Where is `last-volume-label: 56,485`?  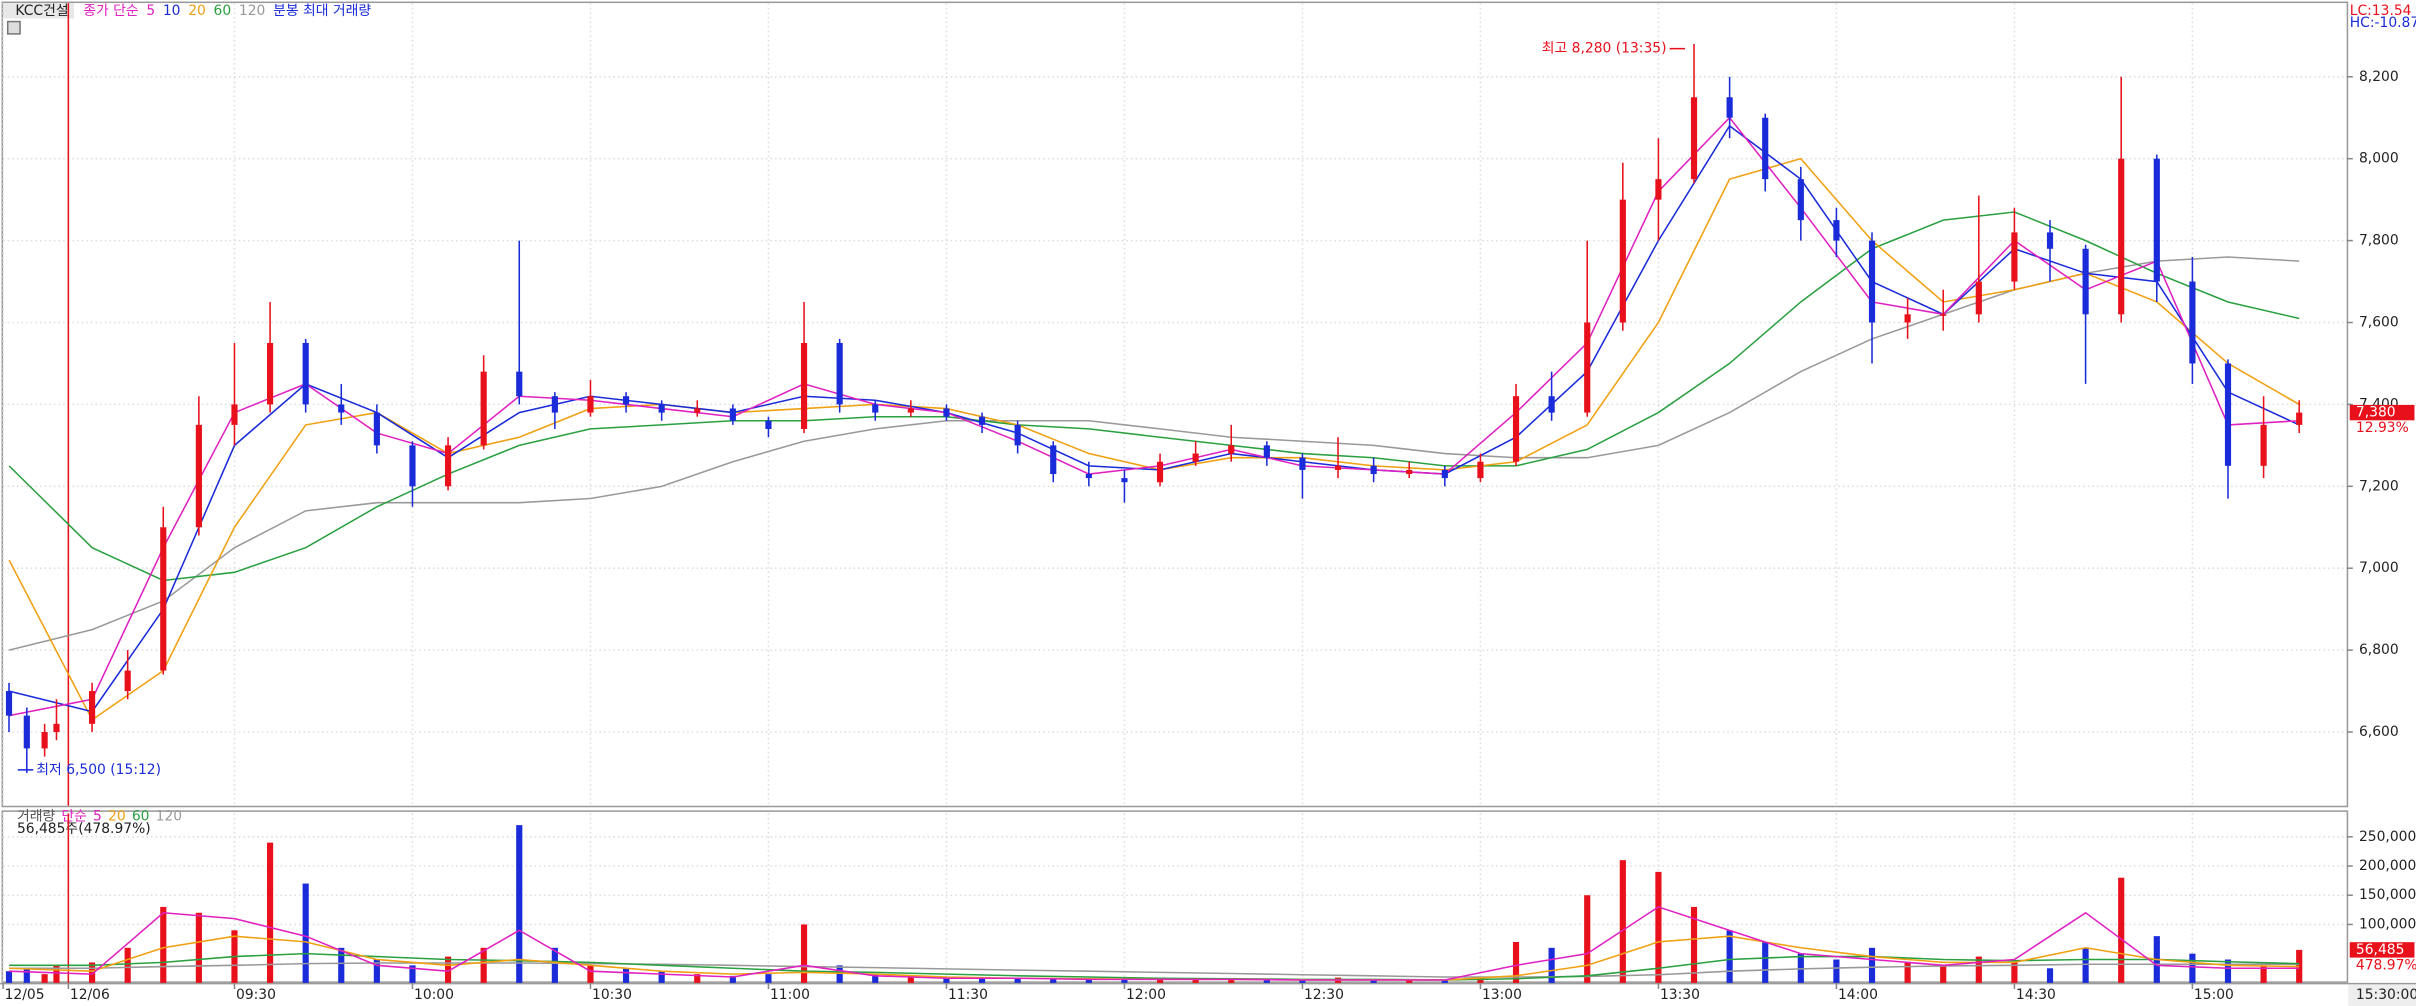 last-volume-label: 56,485 is located at coordinates (2380, 950).